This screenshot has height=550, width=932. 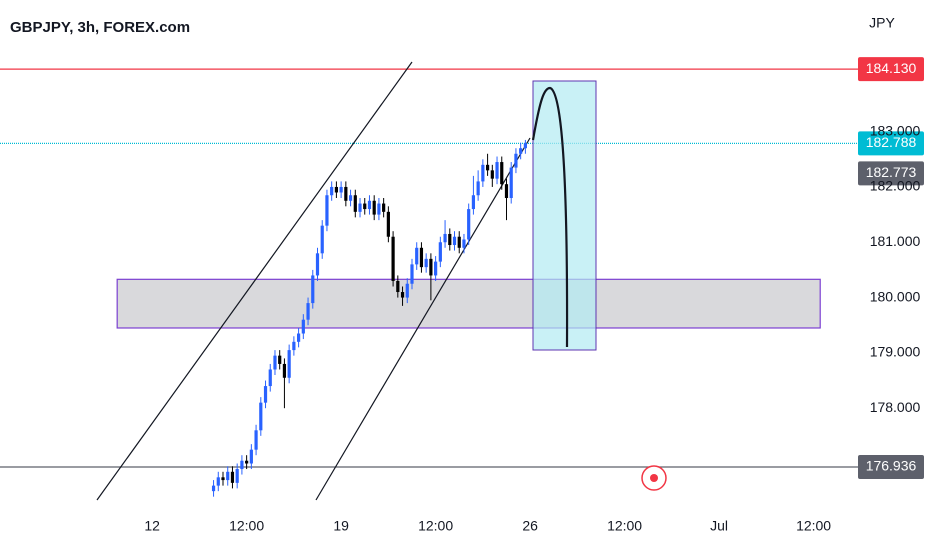 I want to click on projection-box, so click(x=564, y=215).